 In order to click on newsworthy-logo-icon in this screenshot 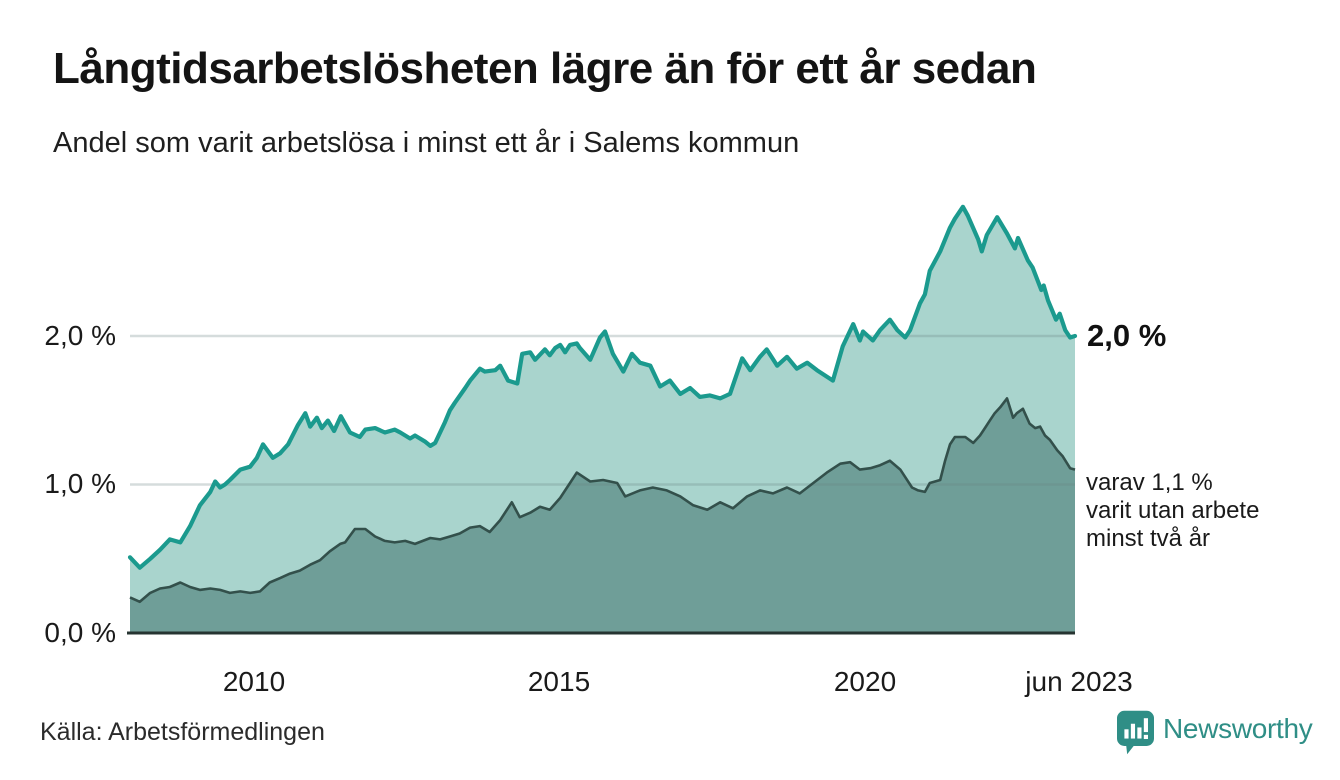, I will do `click(1135, 732)`.